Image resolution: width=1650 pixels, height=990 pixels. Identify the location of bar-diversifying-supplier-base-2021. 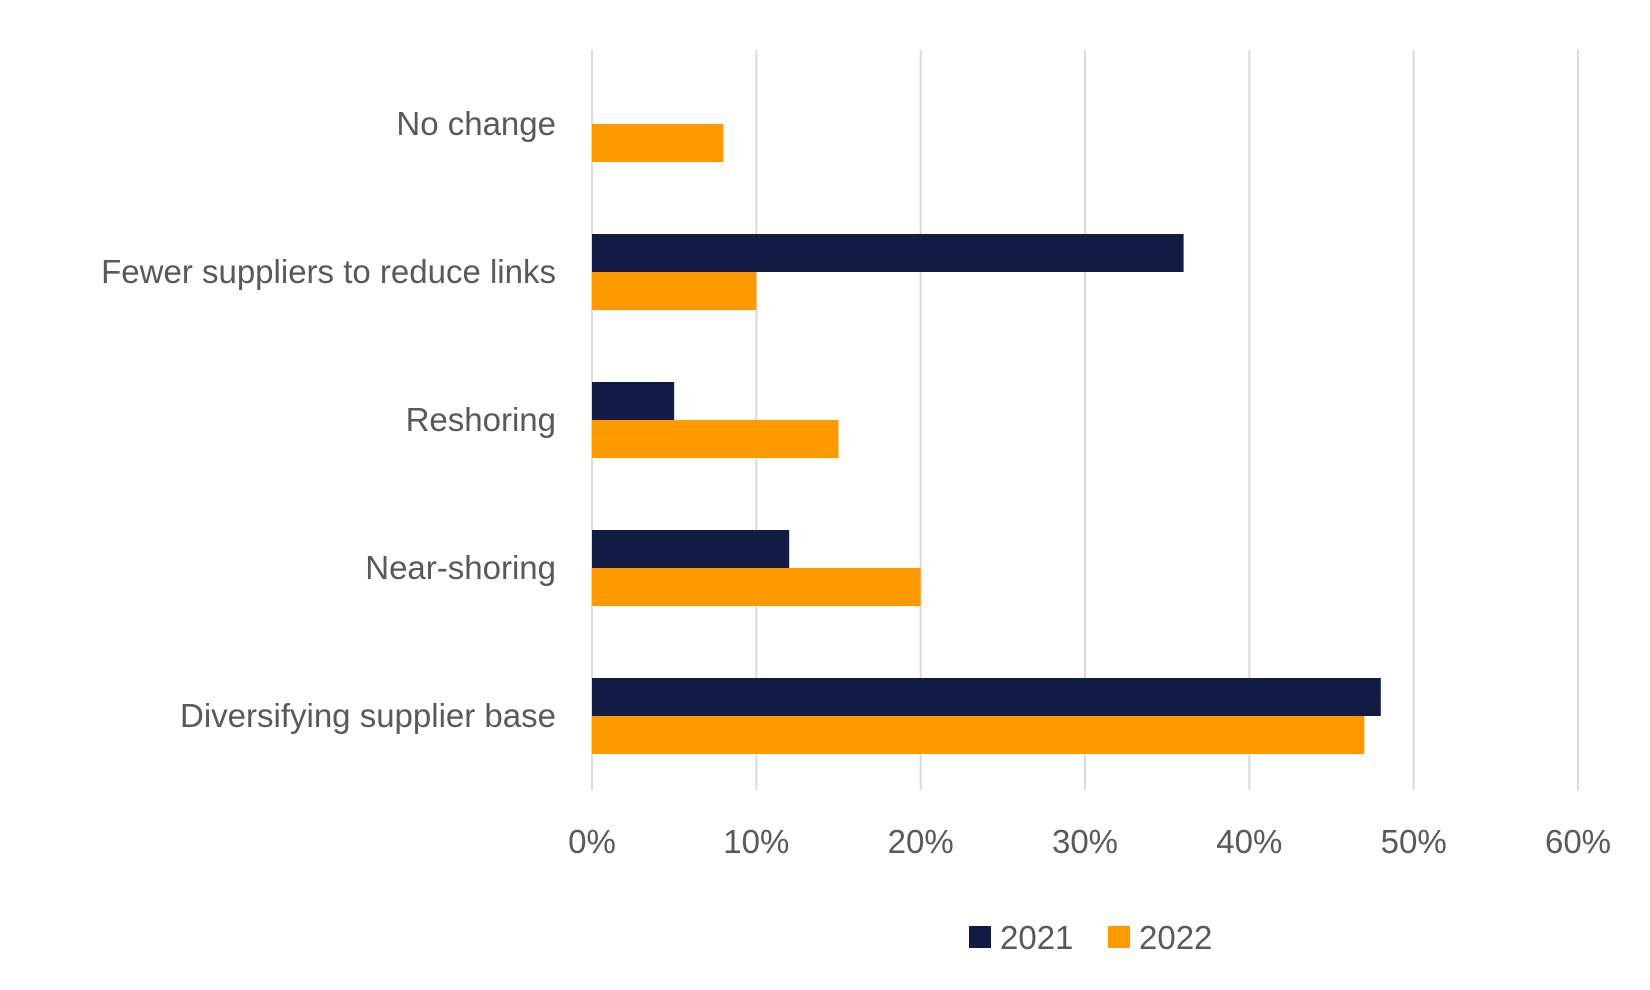
(986, 697).